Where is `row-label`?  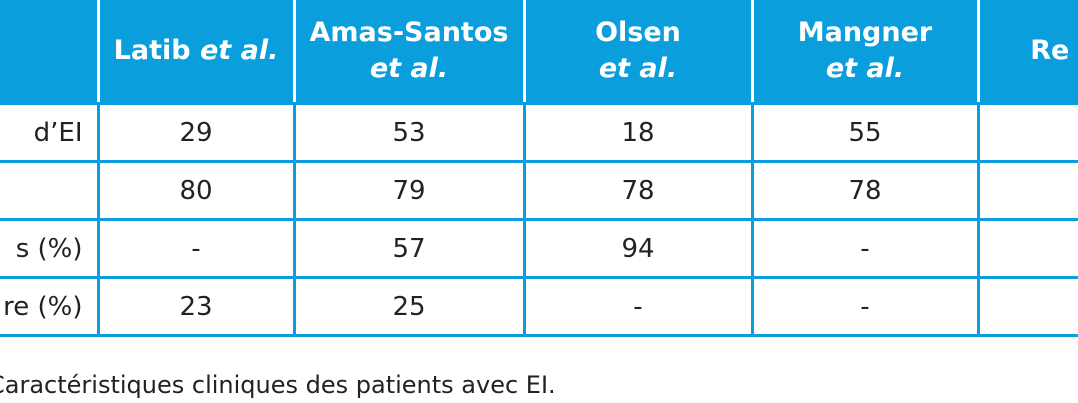 row-label is located at coordinates (49, 191).